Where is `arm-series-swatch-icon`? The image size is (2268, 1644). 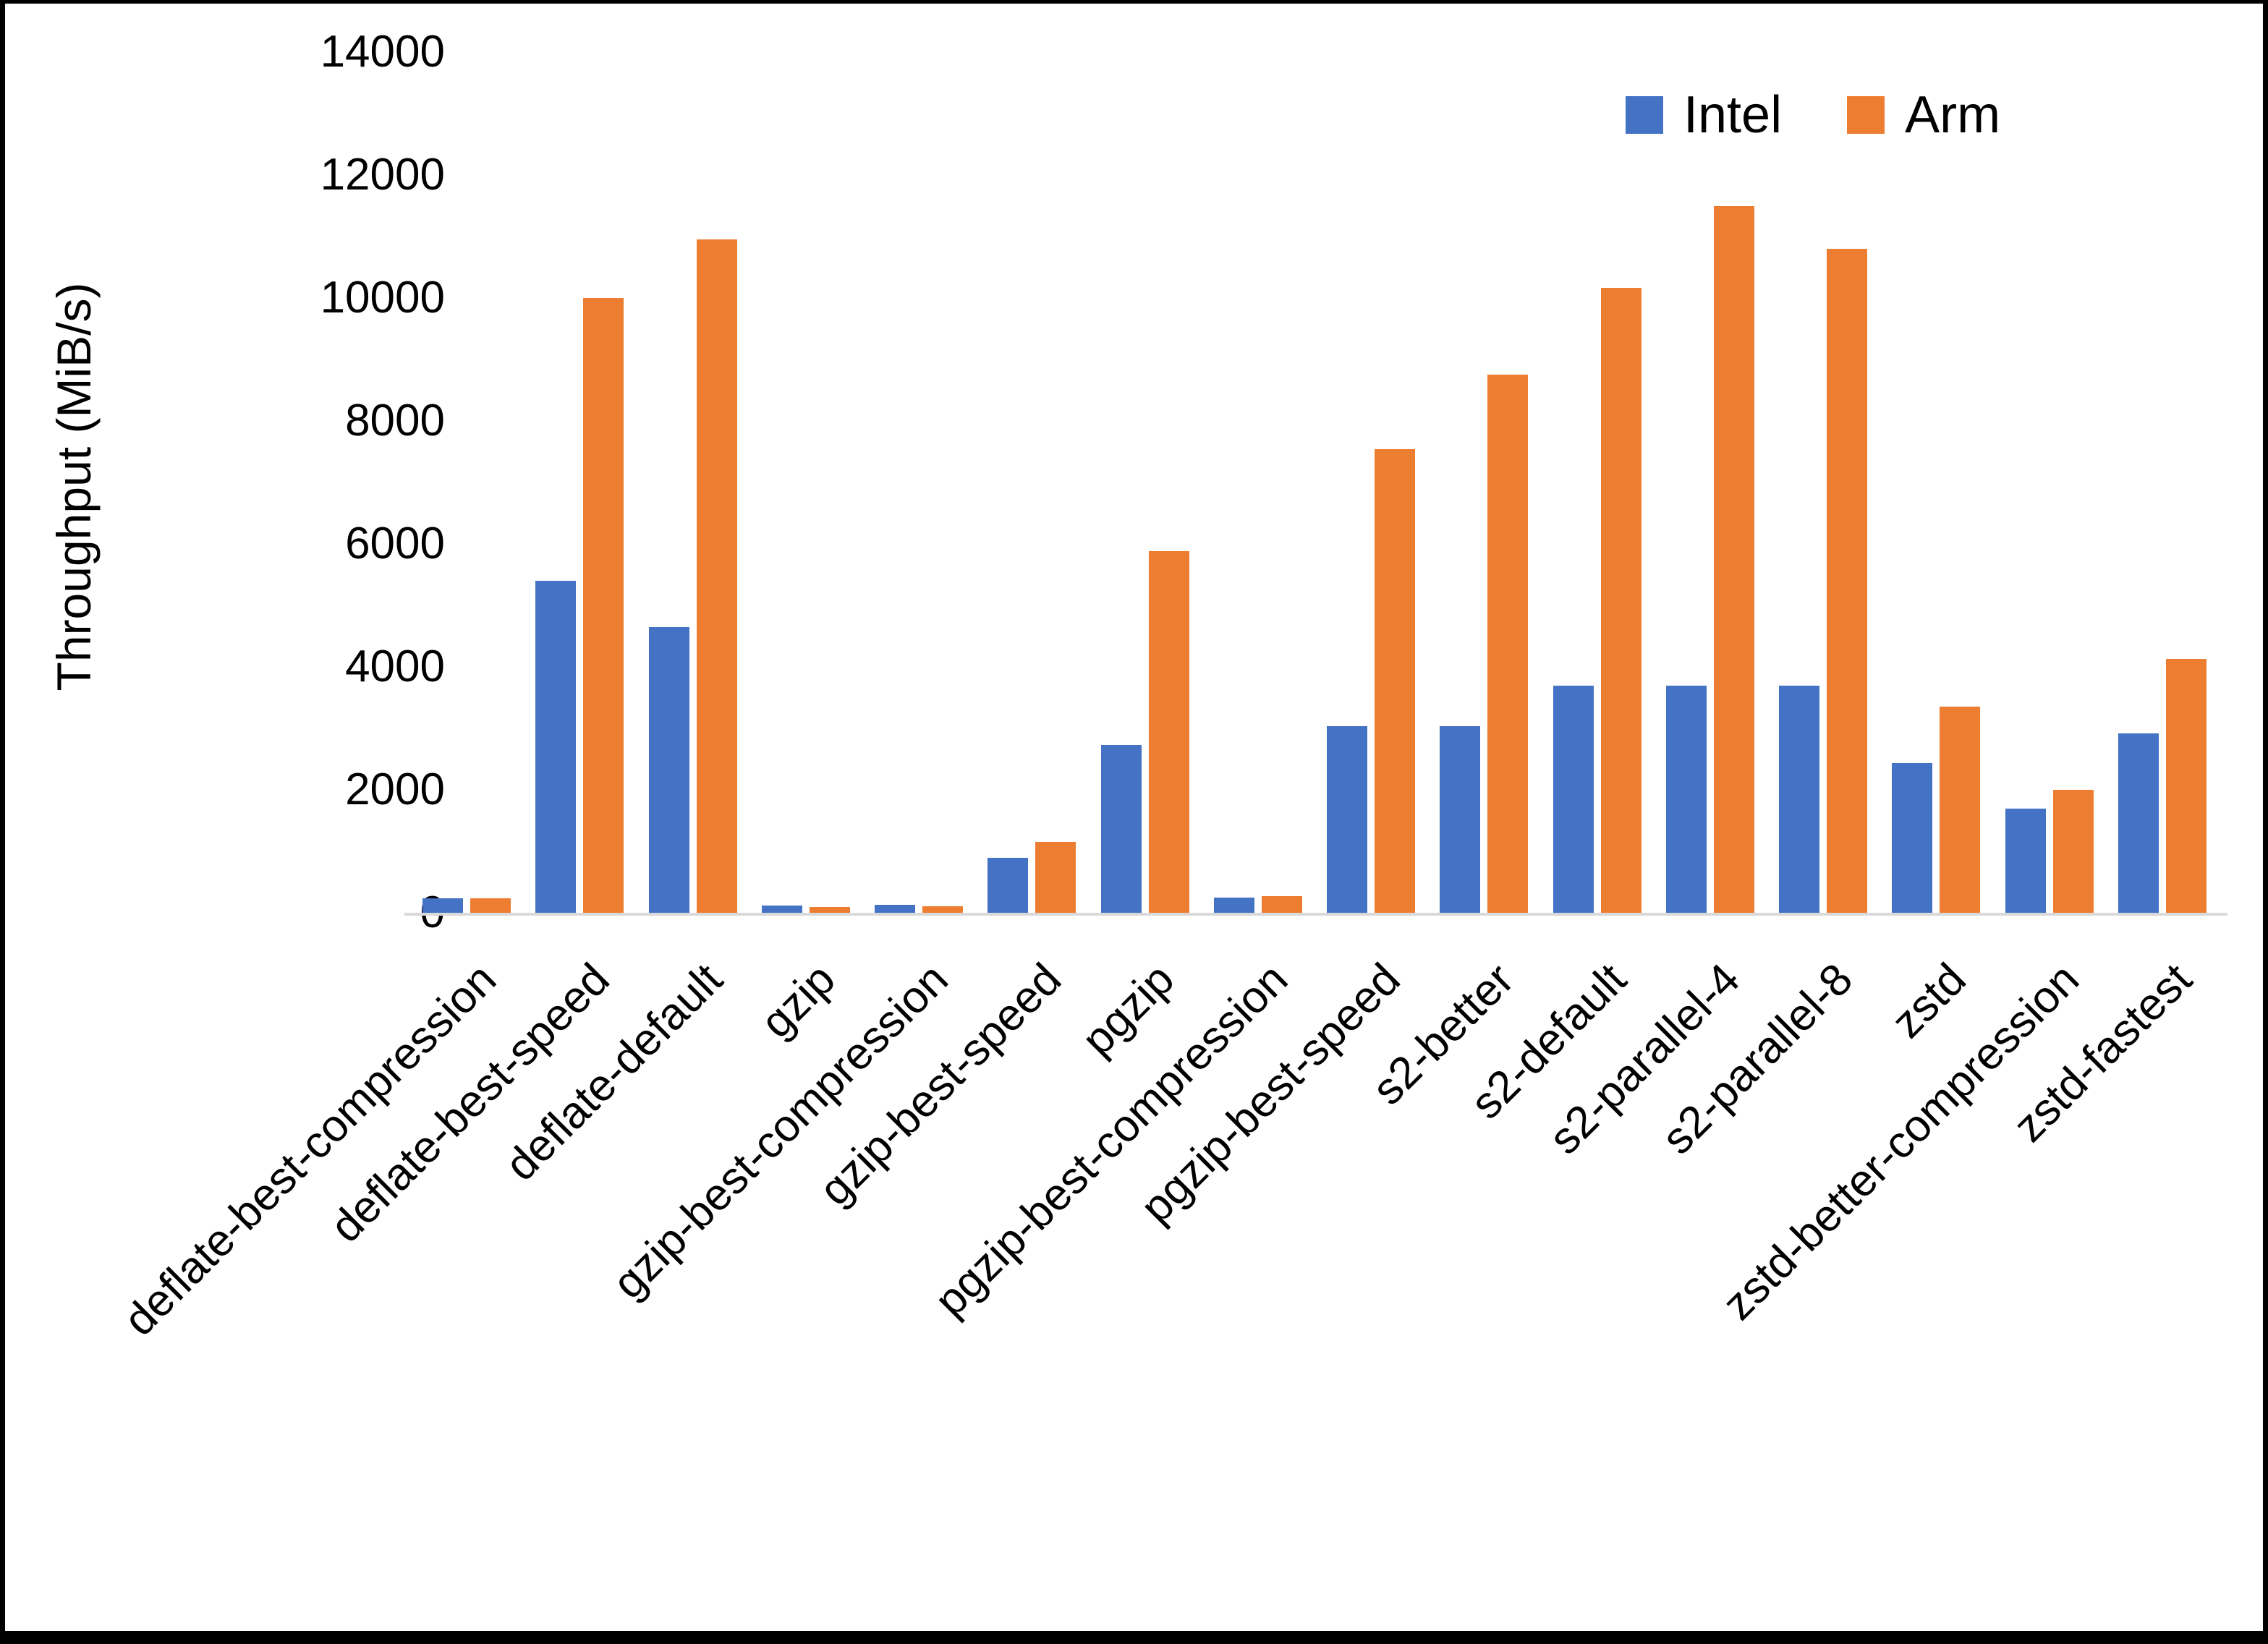
arm-series-swatch-icon is located at coordinates (1866, 115).